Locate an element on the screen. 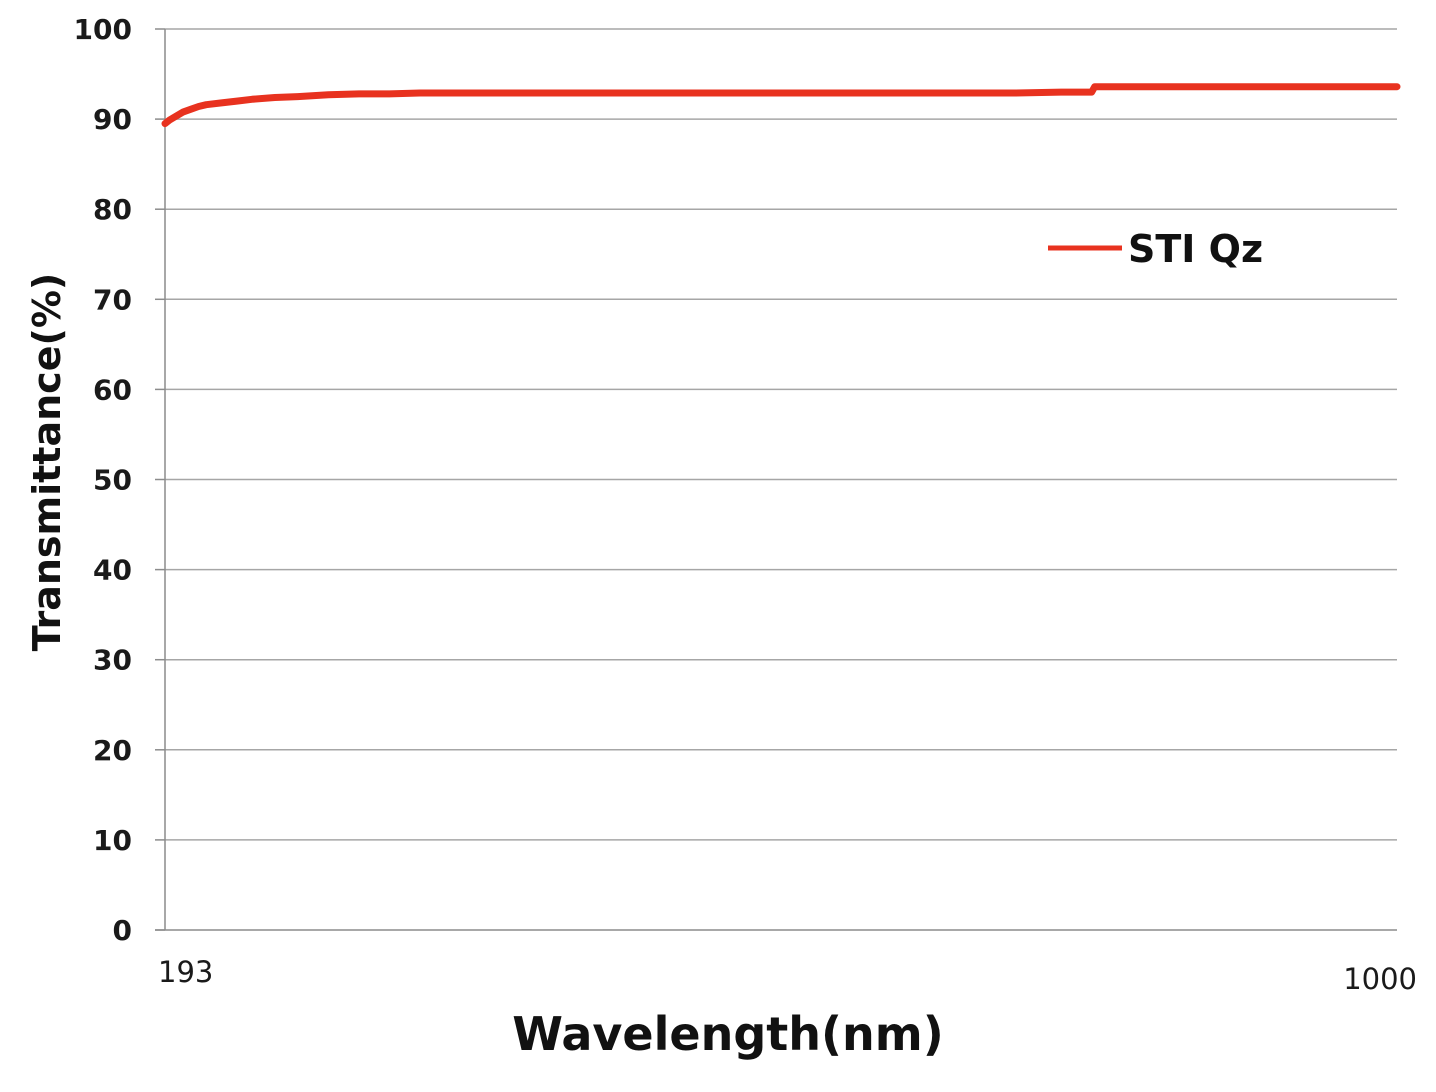 The height and width of the screenshot is (1092, 1436). y-tick-label-0: 0 is located at coordinates (122, 930).